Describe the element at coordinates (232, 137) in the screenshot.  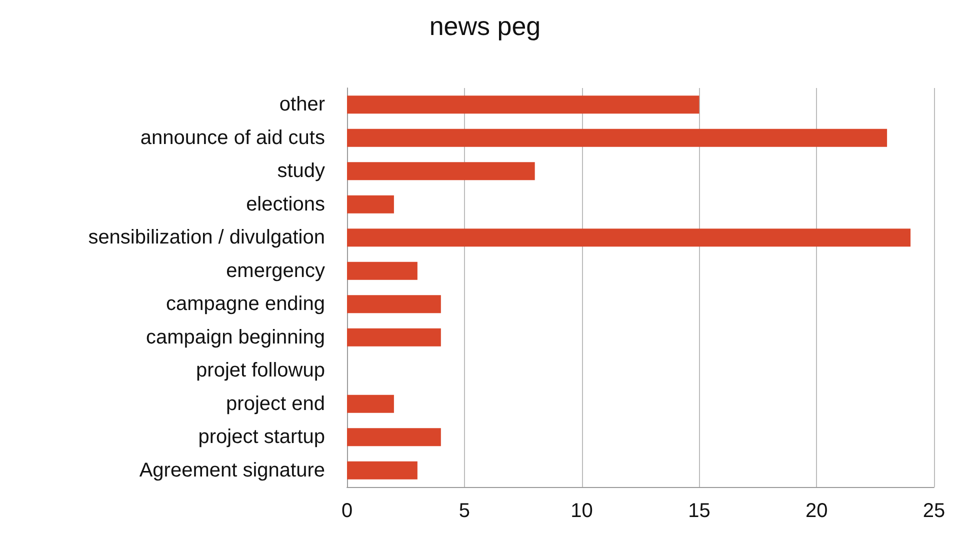
I see `y-tick-label: announce of aid cuts` at that location.